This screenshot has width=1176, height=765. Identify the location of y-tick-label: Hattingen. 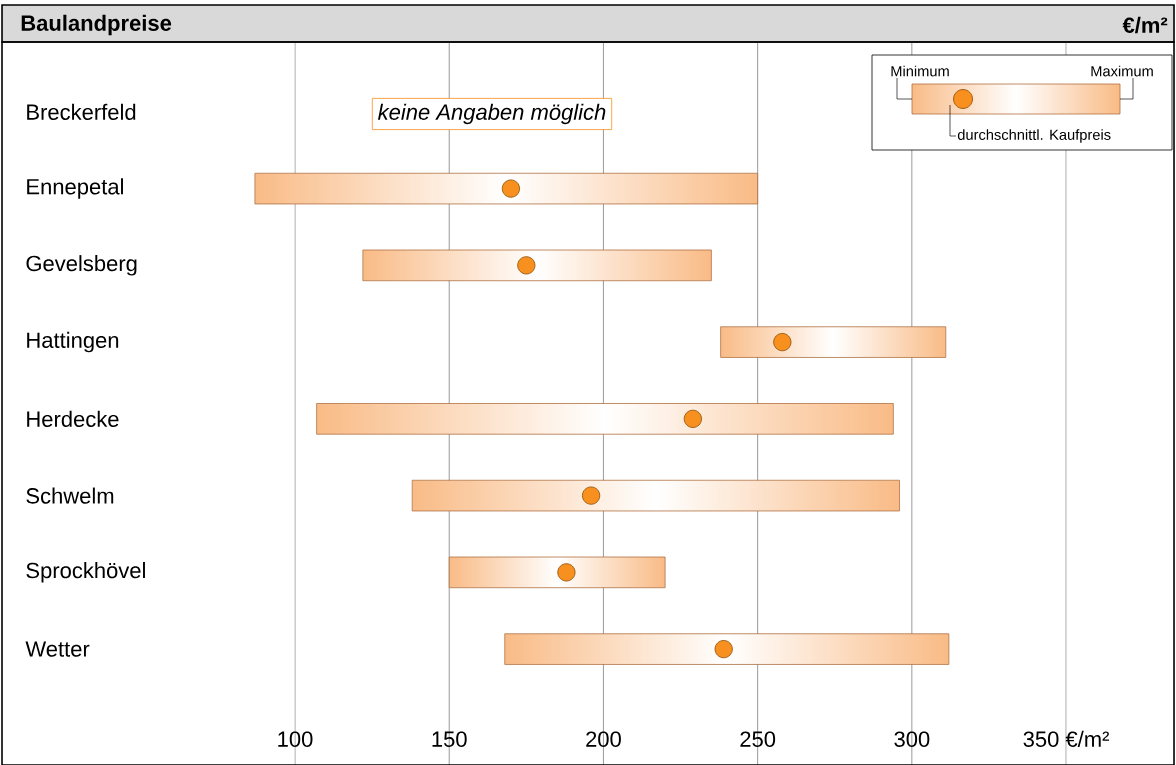
(73, 342).